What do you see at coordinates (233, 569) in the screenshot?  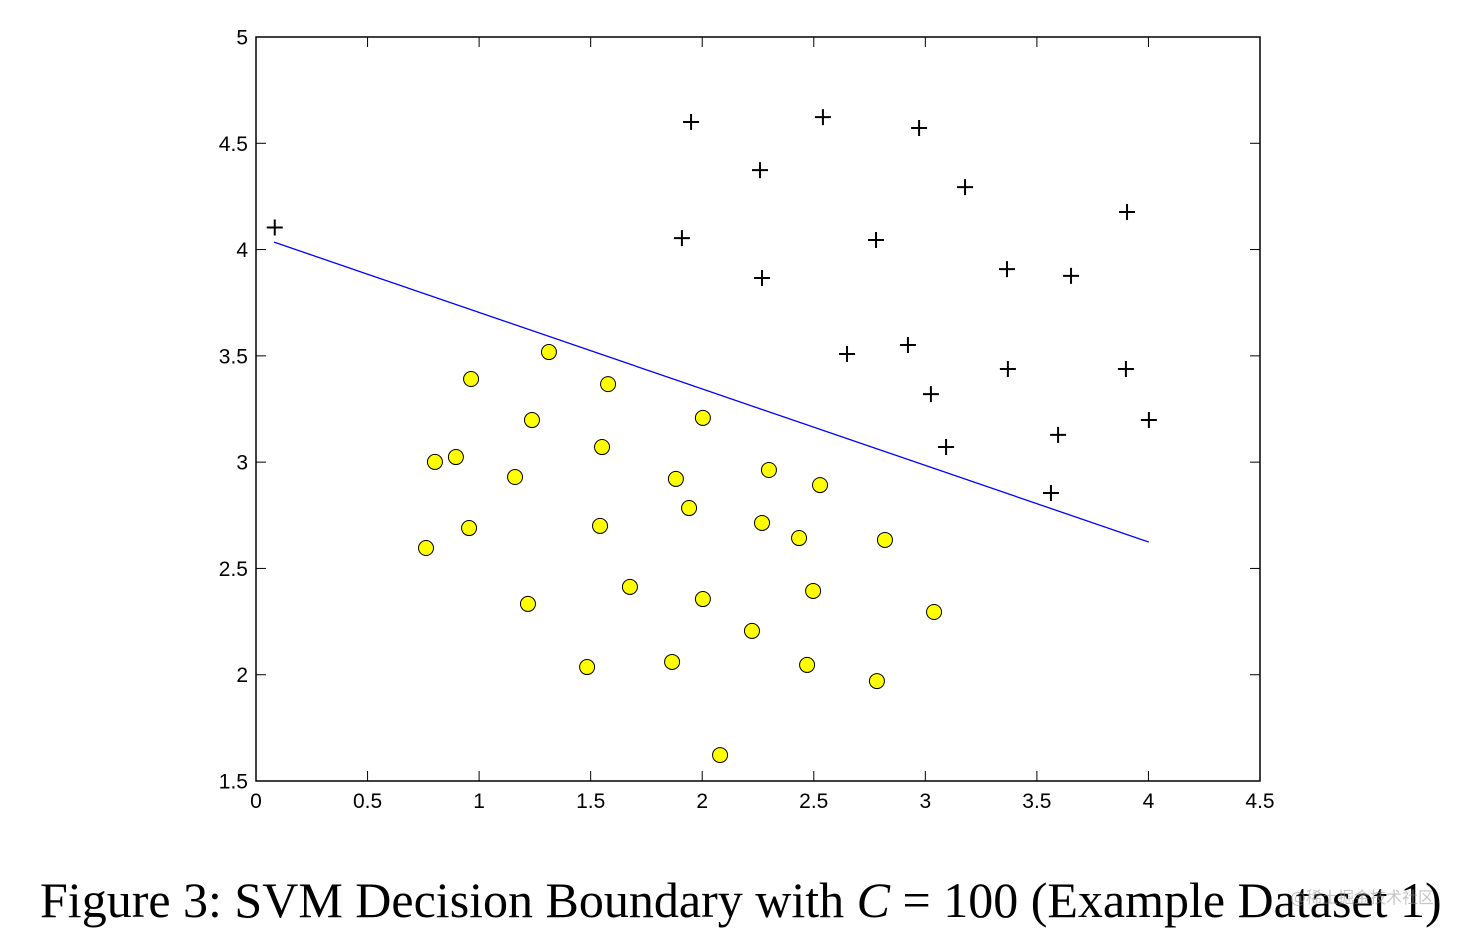 I see `y-tick-label: 2.5` at bounding box center [233, 569].